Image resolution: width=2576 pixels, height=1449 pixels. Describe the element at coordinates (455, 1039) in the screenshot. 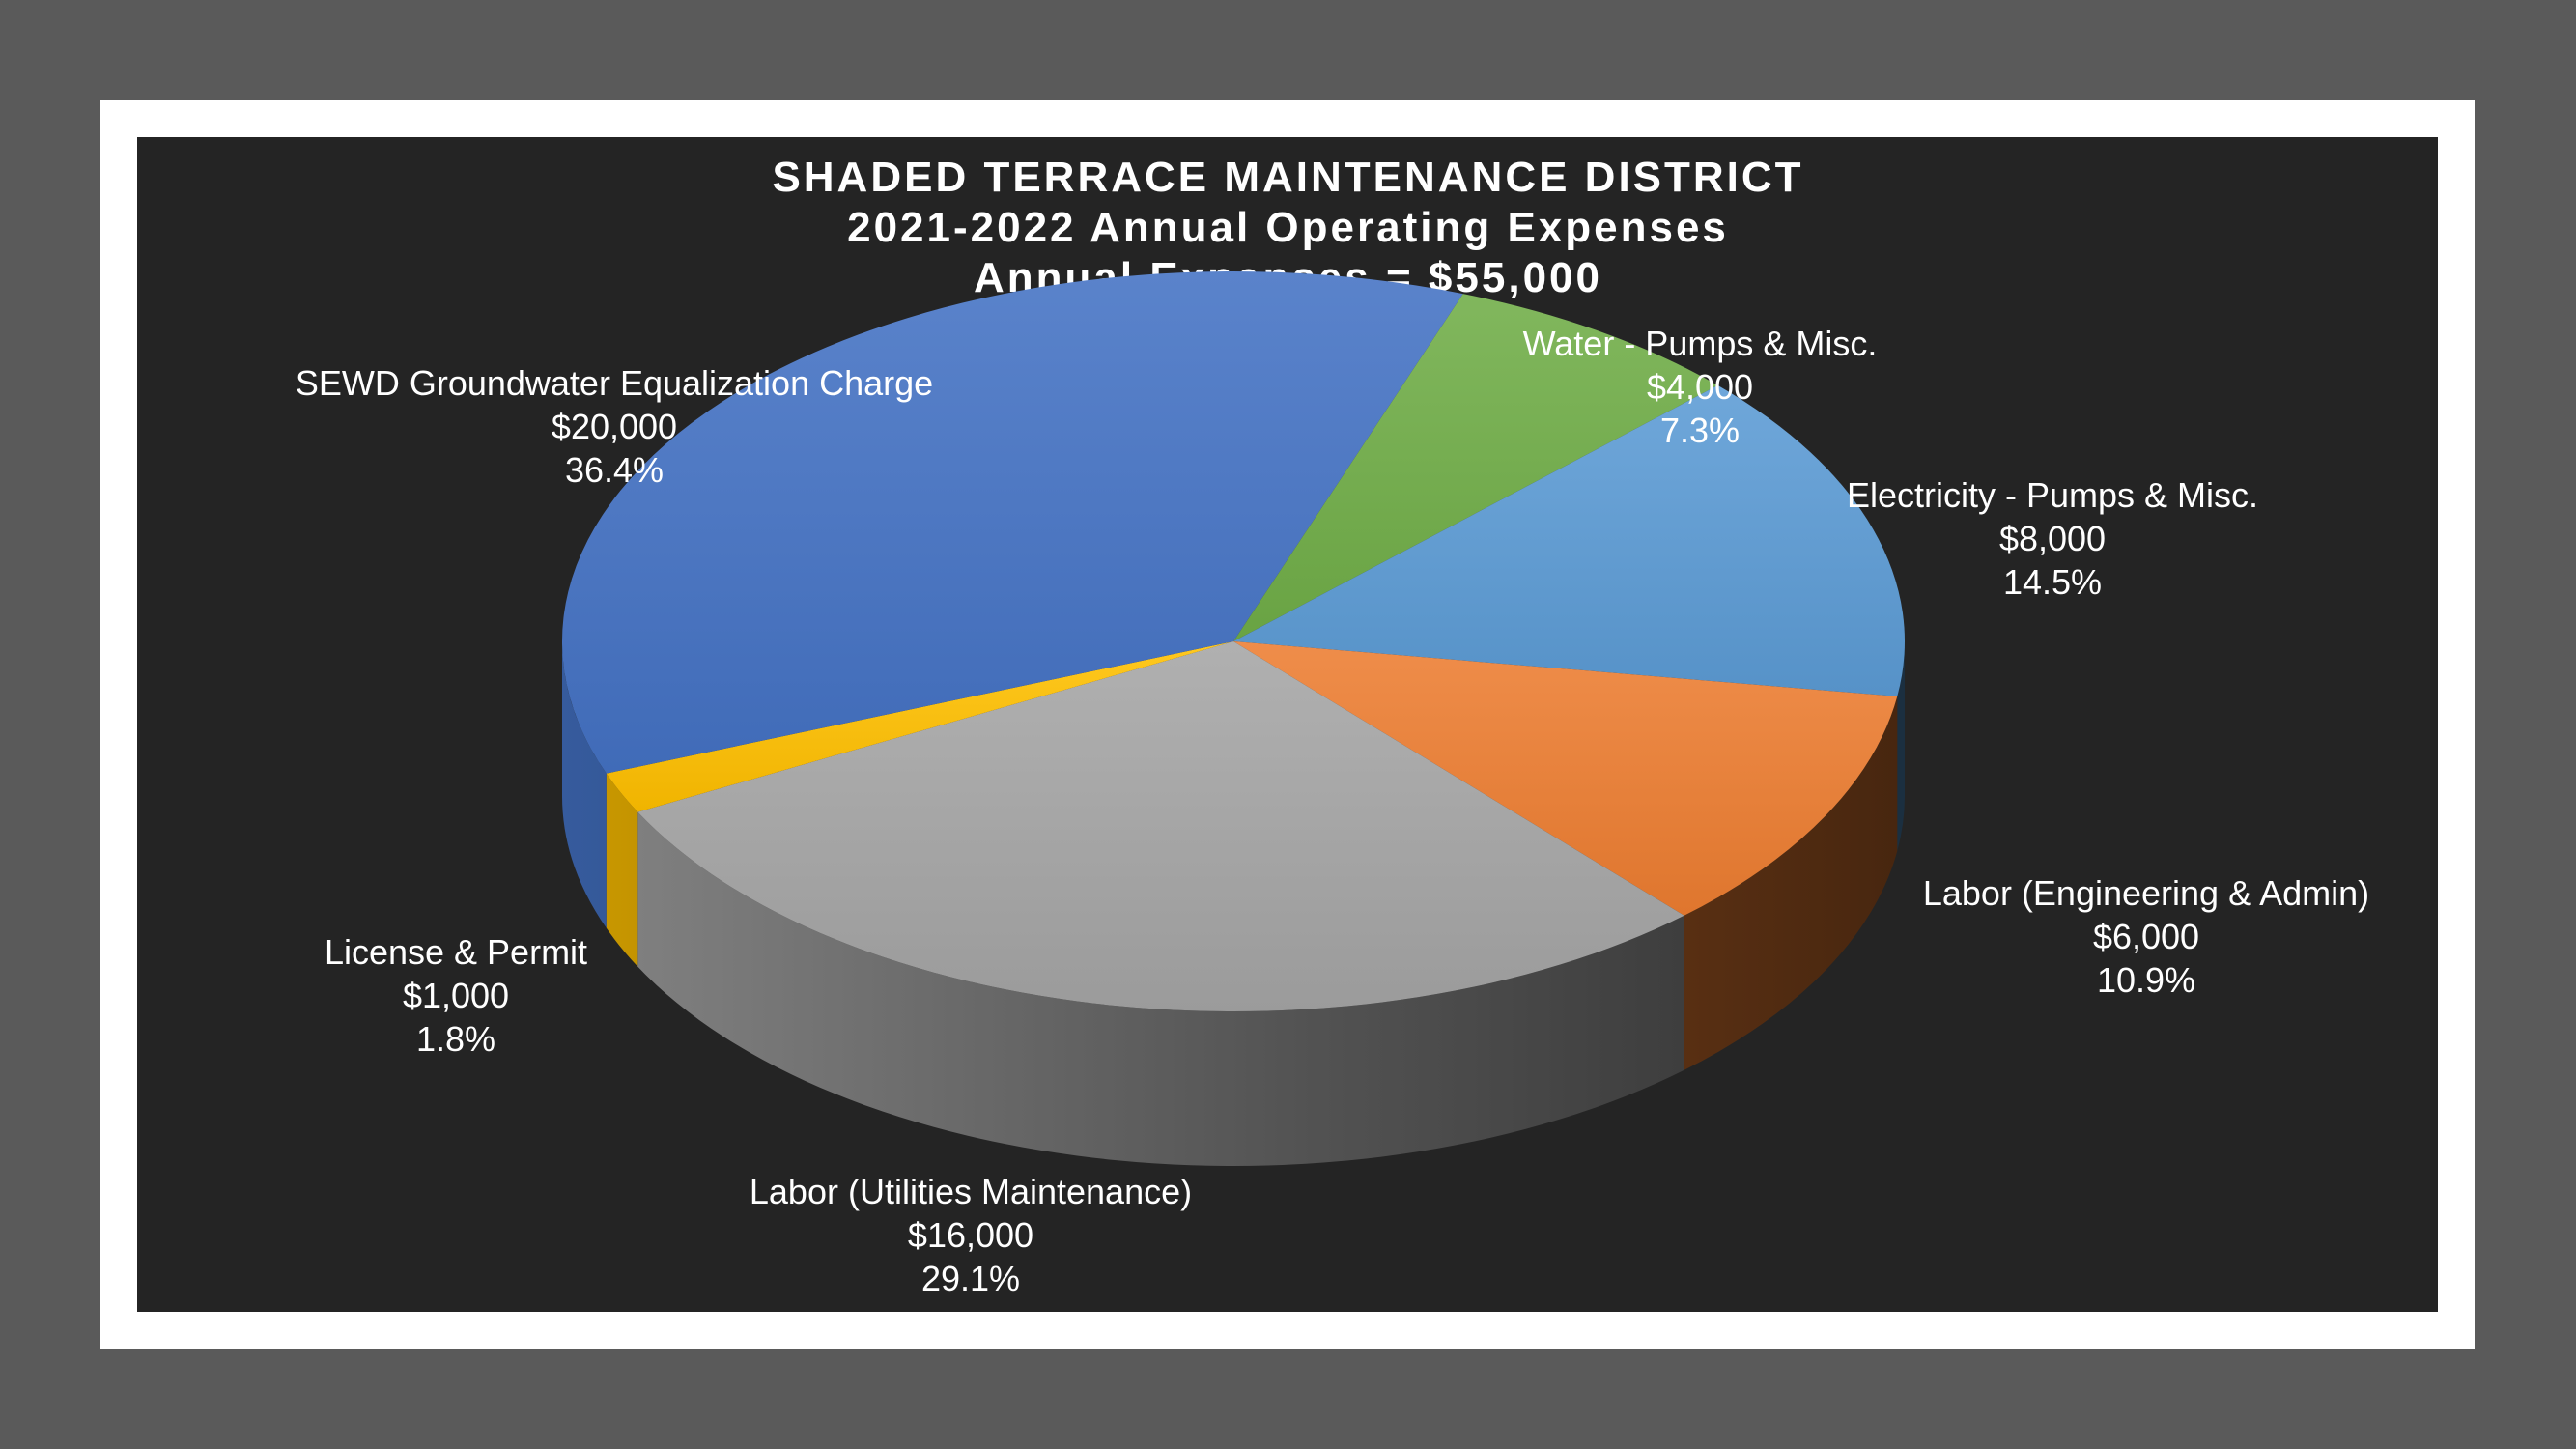

I see `data-label-percent: 1.8%` at that location.